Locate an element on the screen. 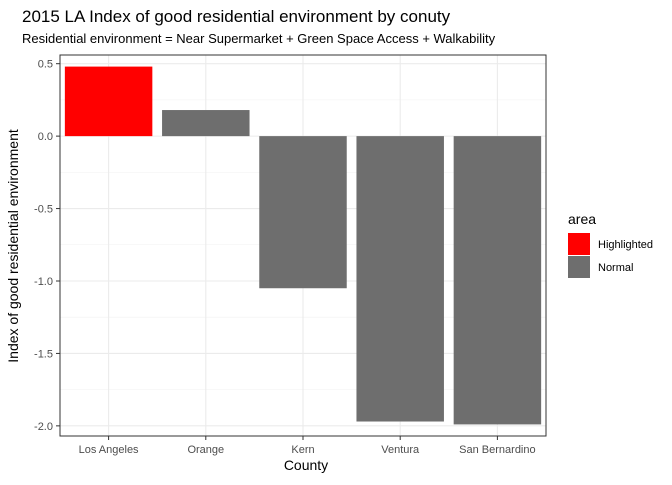  x-tick-label: Kern is located at coordinates (302, 450).